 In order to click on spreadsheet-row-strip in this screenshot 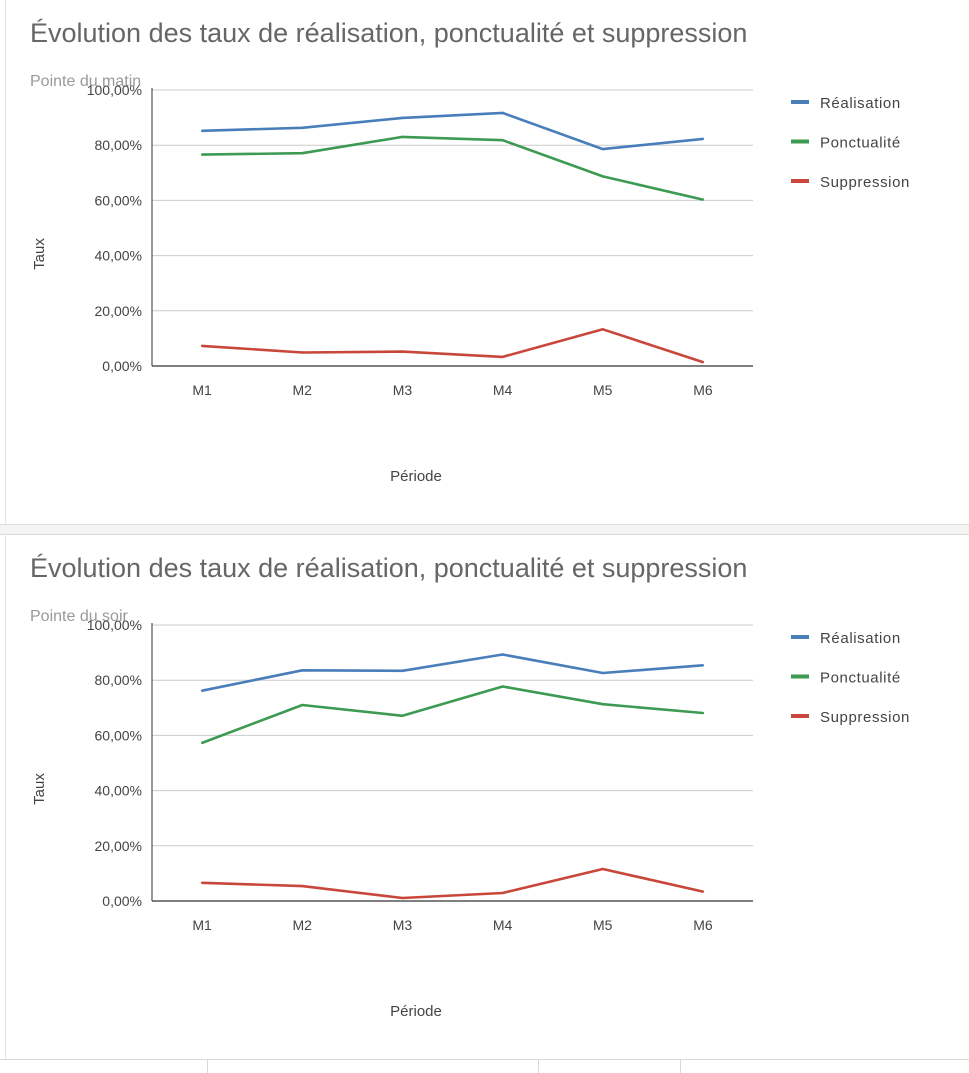, I will do `click(484, 1066)`.